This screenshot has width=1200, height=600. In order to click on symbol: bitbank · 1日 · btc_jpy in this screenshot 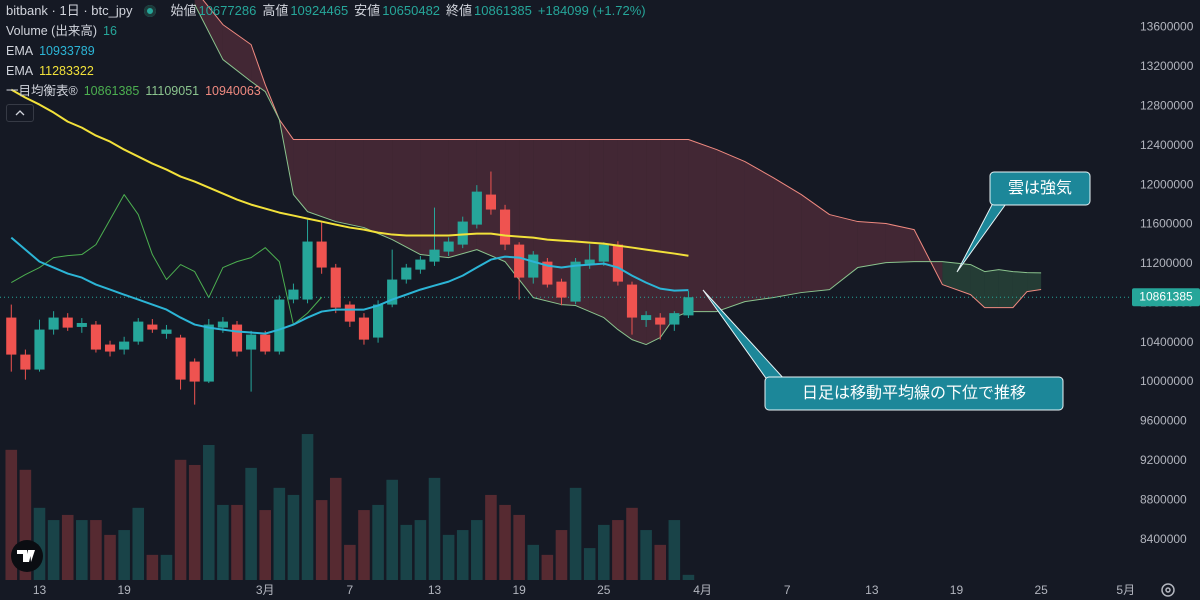, I will do `click(69, 10)`.